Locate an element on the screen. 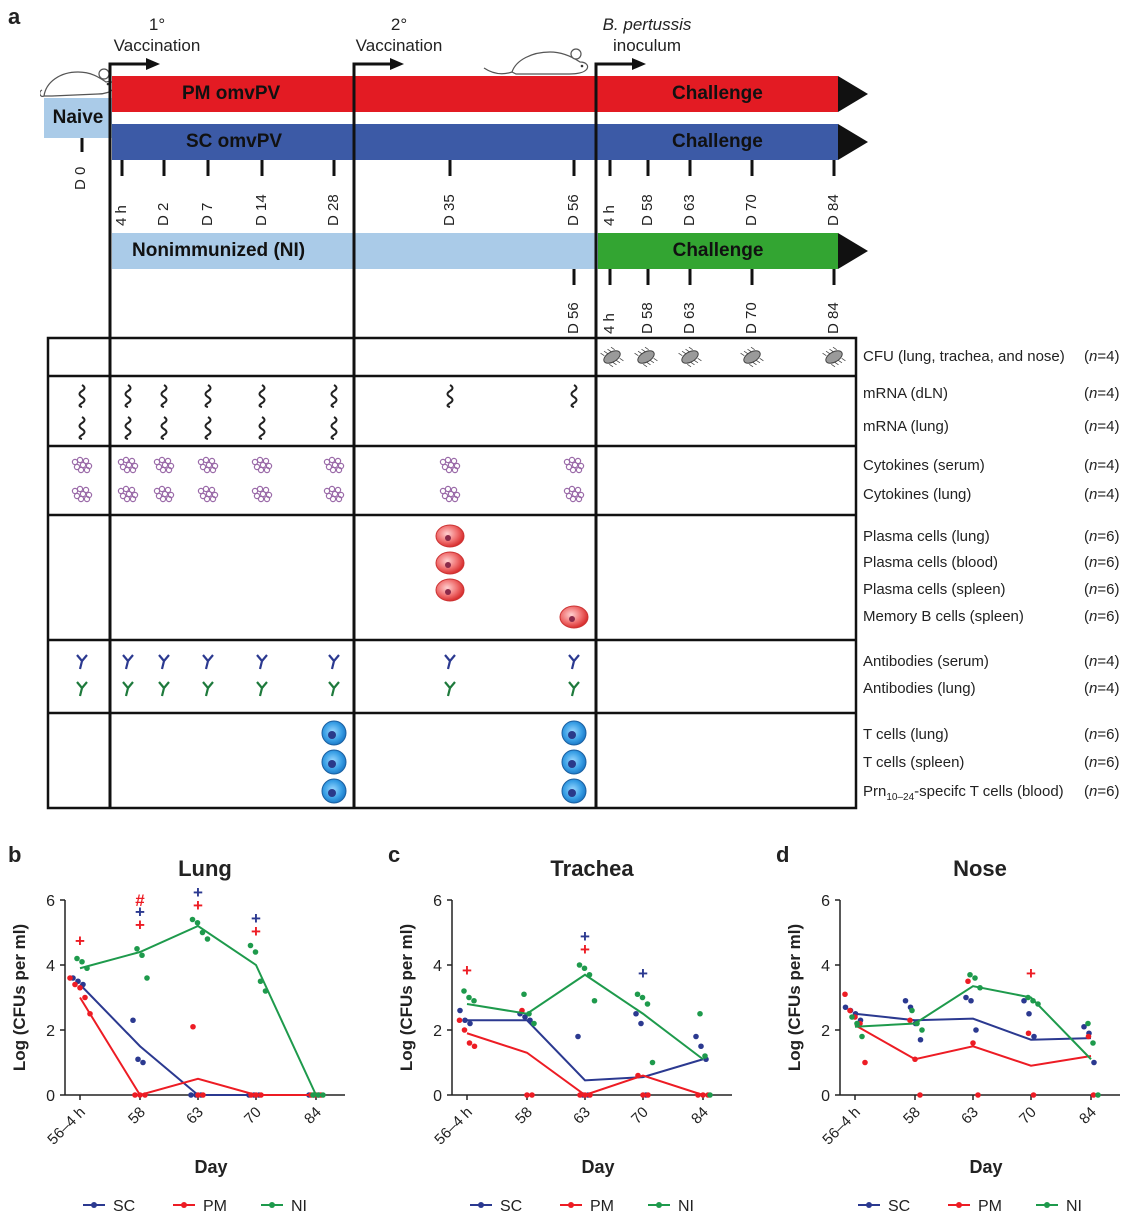  tick-label: D 2 is located at coordinates (163, 214).